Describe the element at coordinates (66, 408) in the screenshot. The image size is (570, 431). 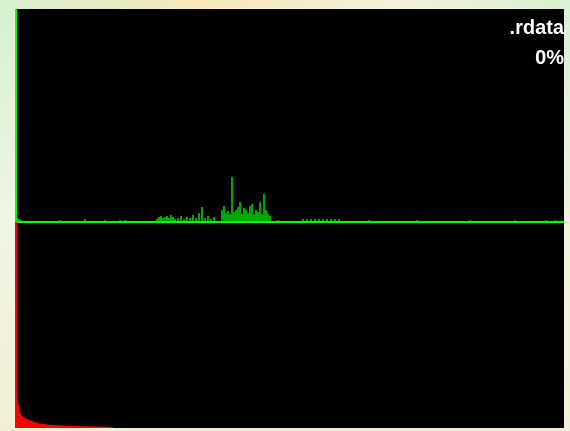
I see `byte-distribution-area` at that location.